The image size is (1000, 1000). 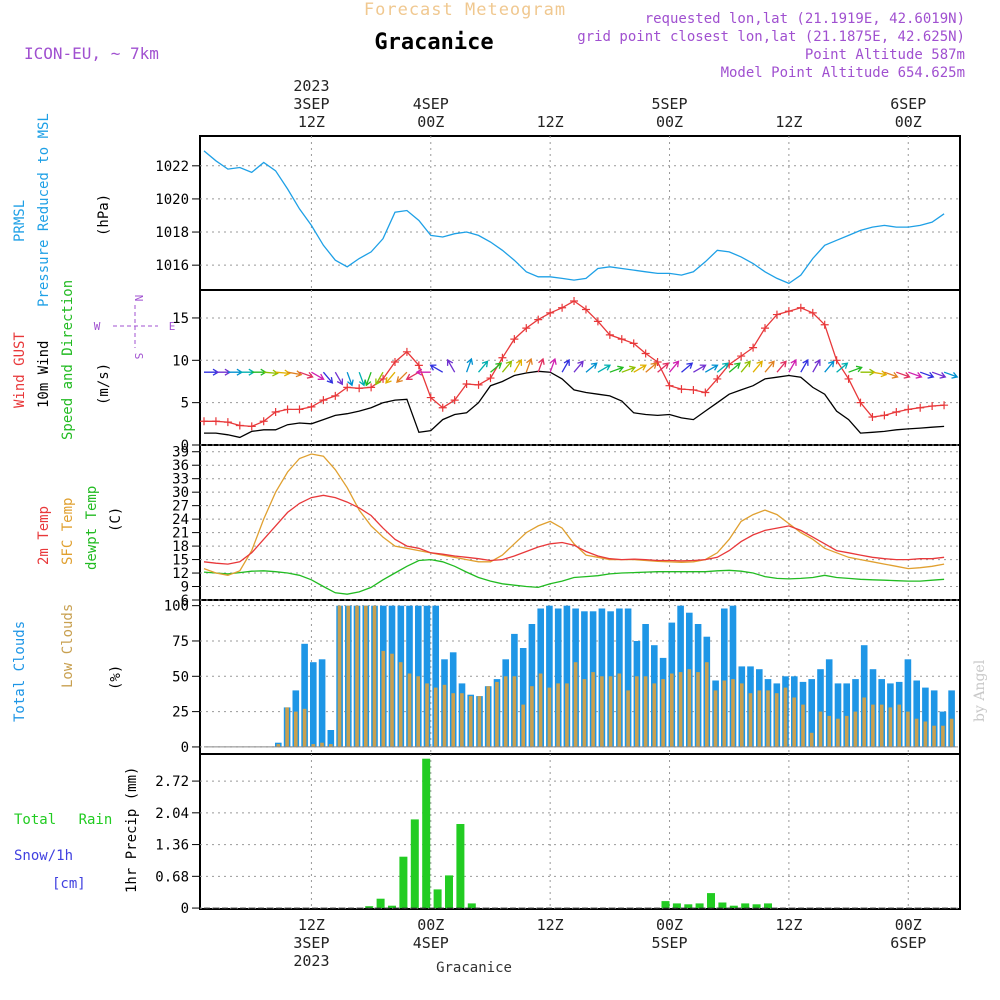 What do you see at coordinates (431, 104) in the screenshot?
I see `top-date-label: 4SEP` at bounding box center [431, 104].